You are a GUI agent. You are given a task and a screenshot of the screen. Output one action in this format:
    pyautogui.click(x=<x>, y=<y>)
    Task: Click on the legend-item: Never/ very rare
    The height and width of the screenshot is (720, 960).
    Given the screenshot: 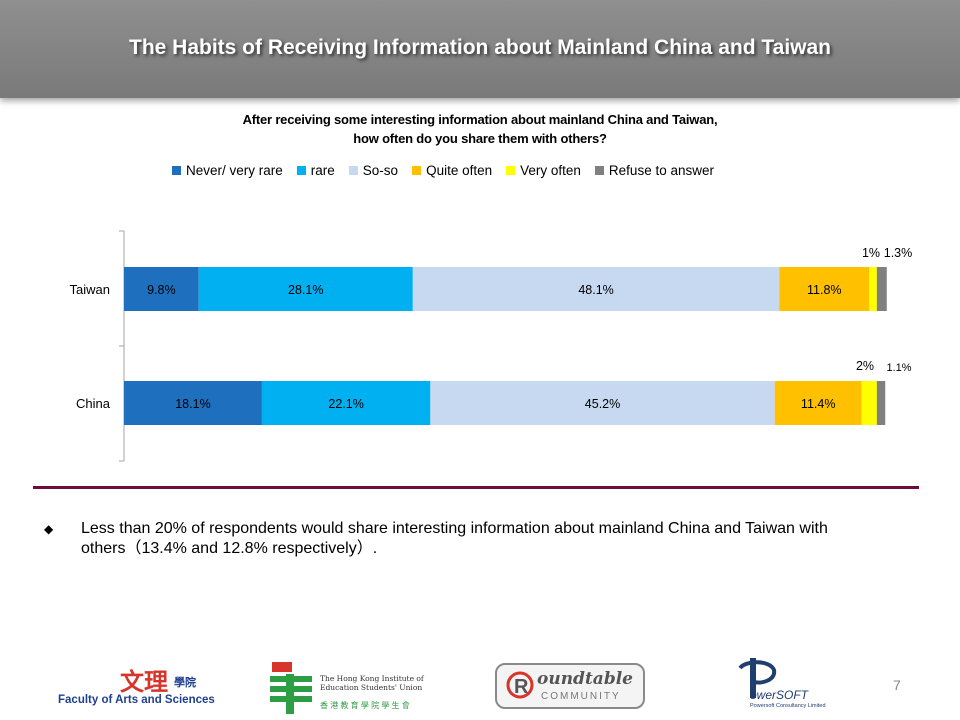 What is the action you would take?
    pyautogui.click(x=227, y=170)
    